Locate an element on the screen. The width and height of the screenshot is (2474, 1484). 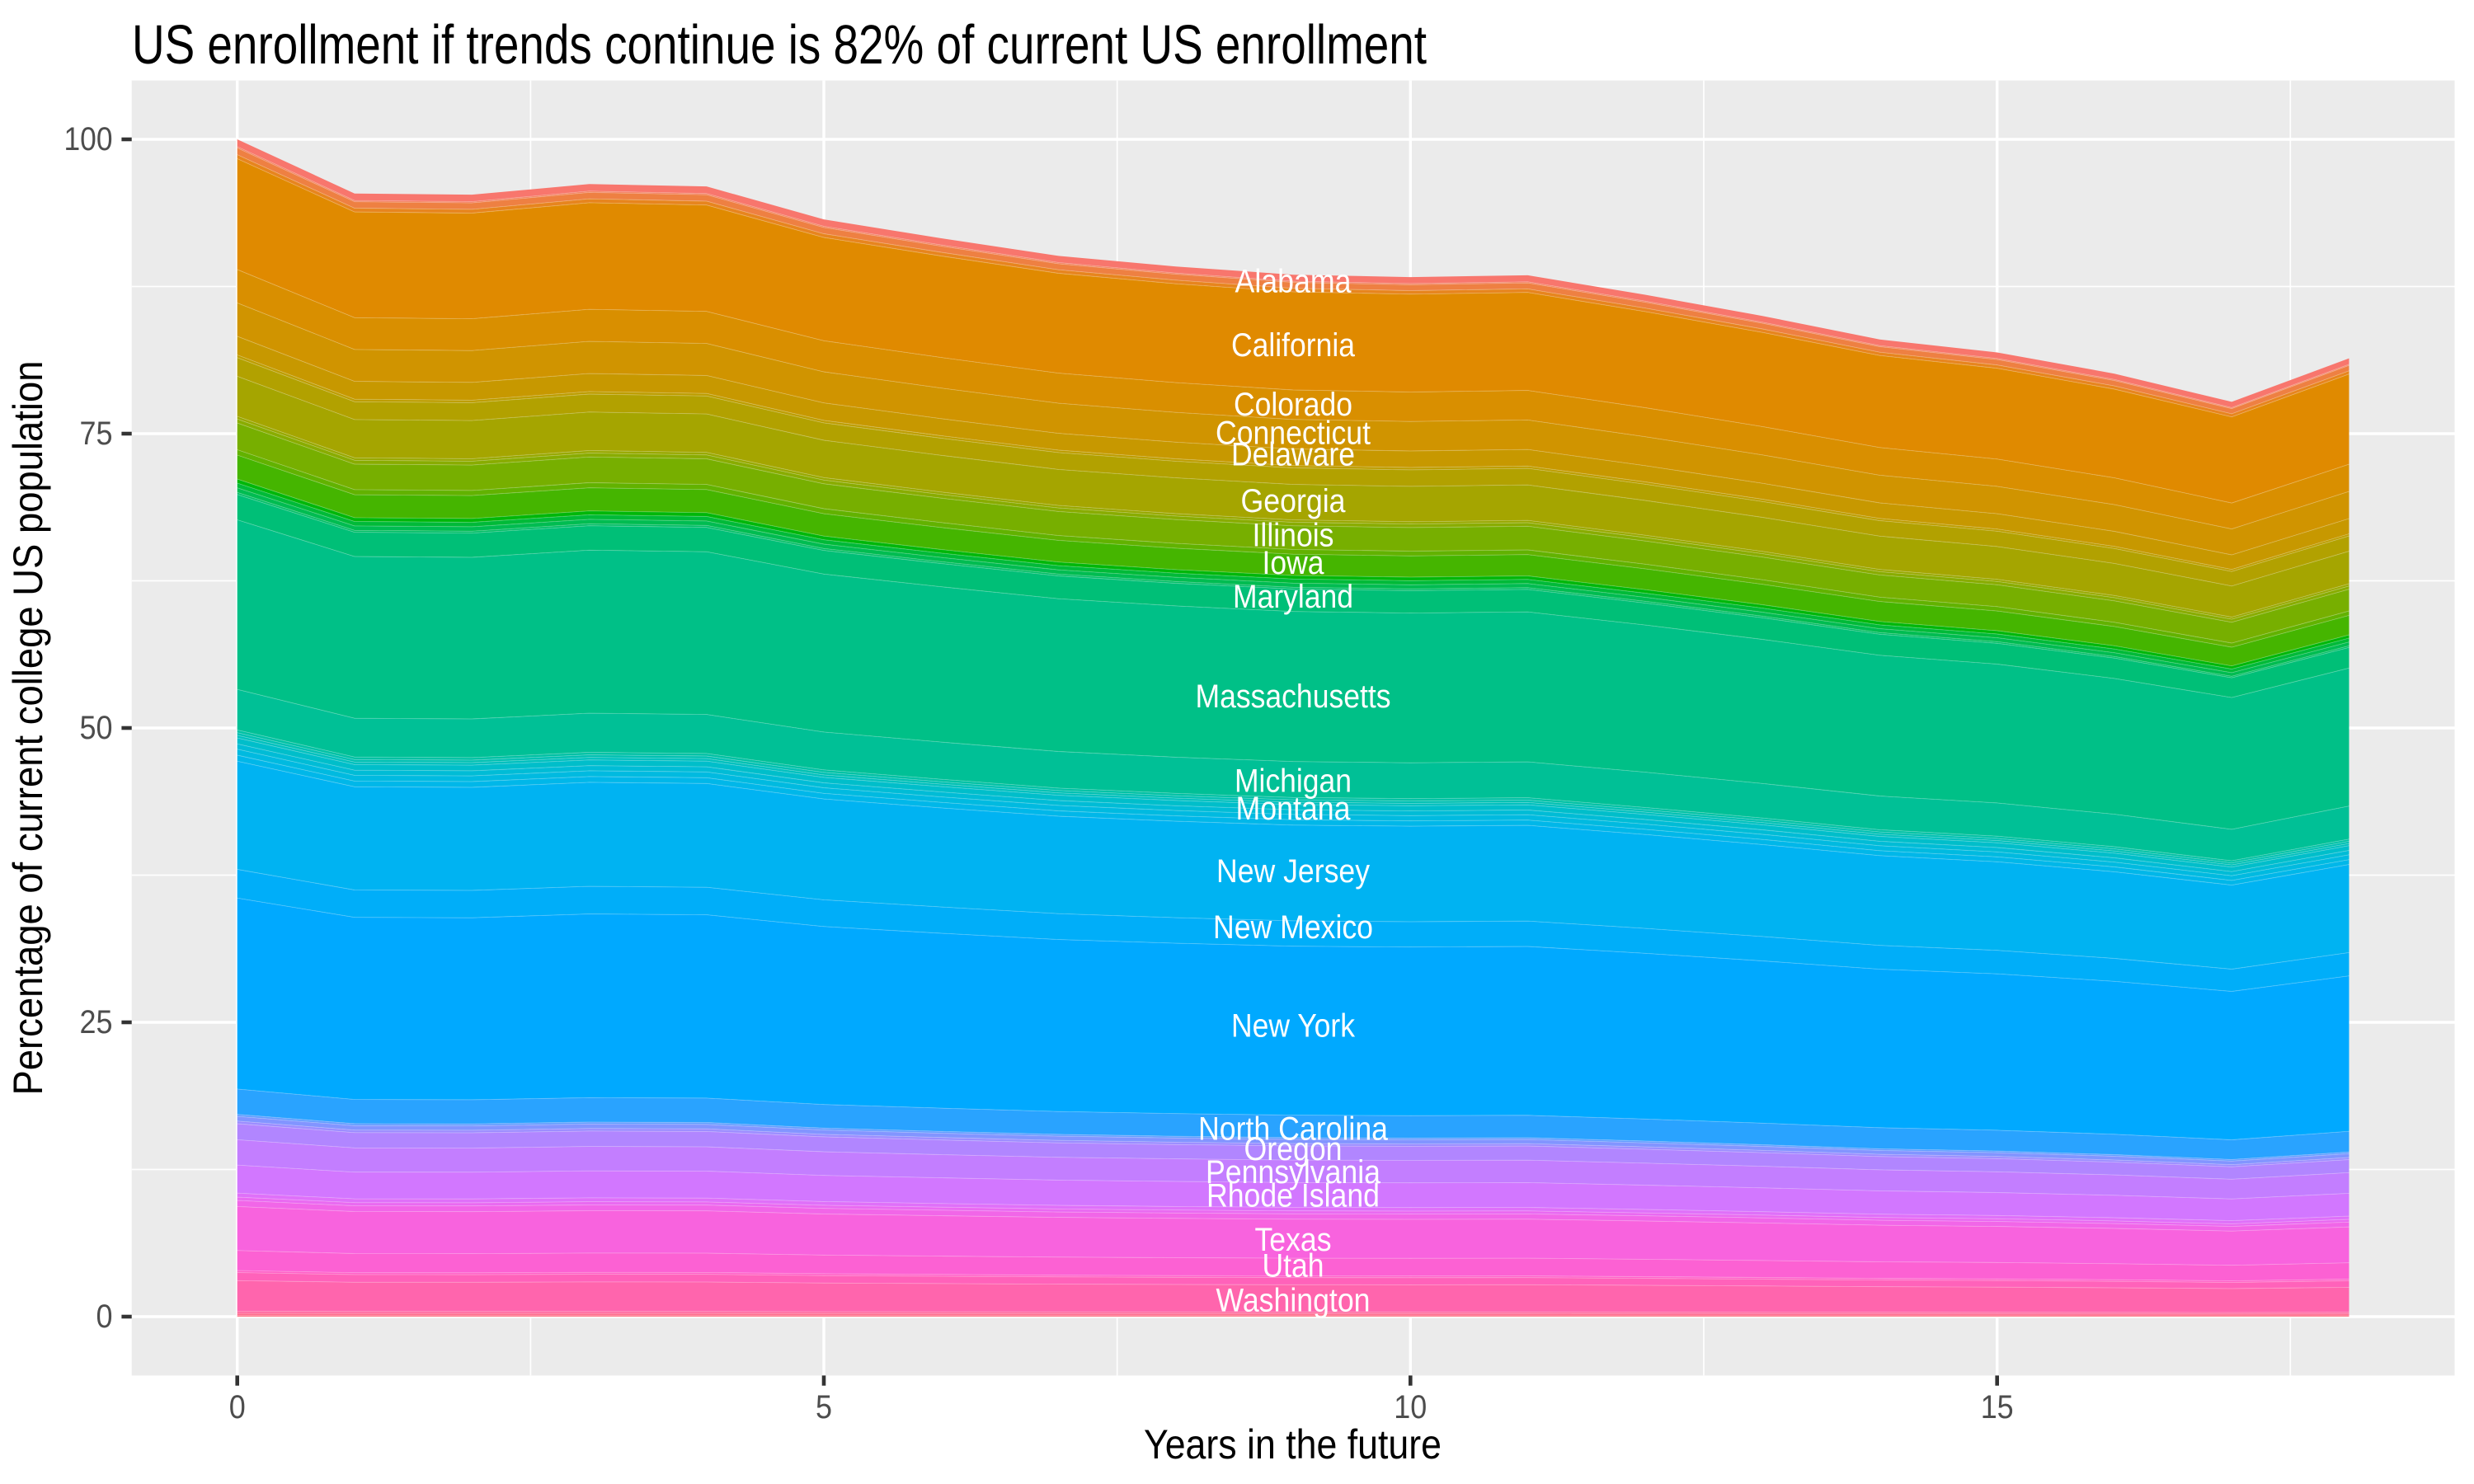
svg-text: Maryland is located at coordinates (1293, 597).